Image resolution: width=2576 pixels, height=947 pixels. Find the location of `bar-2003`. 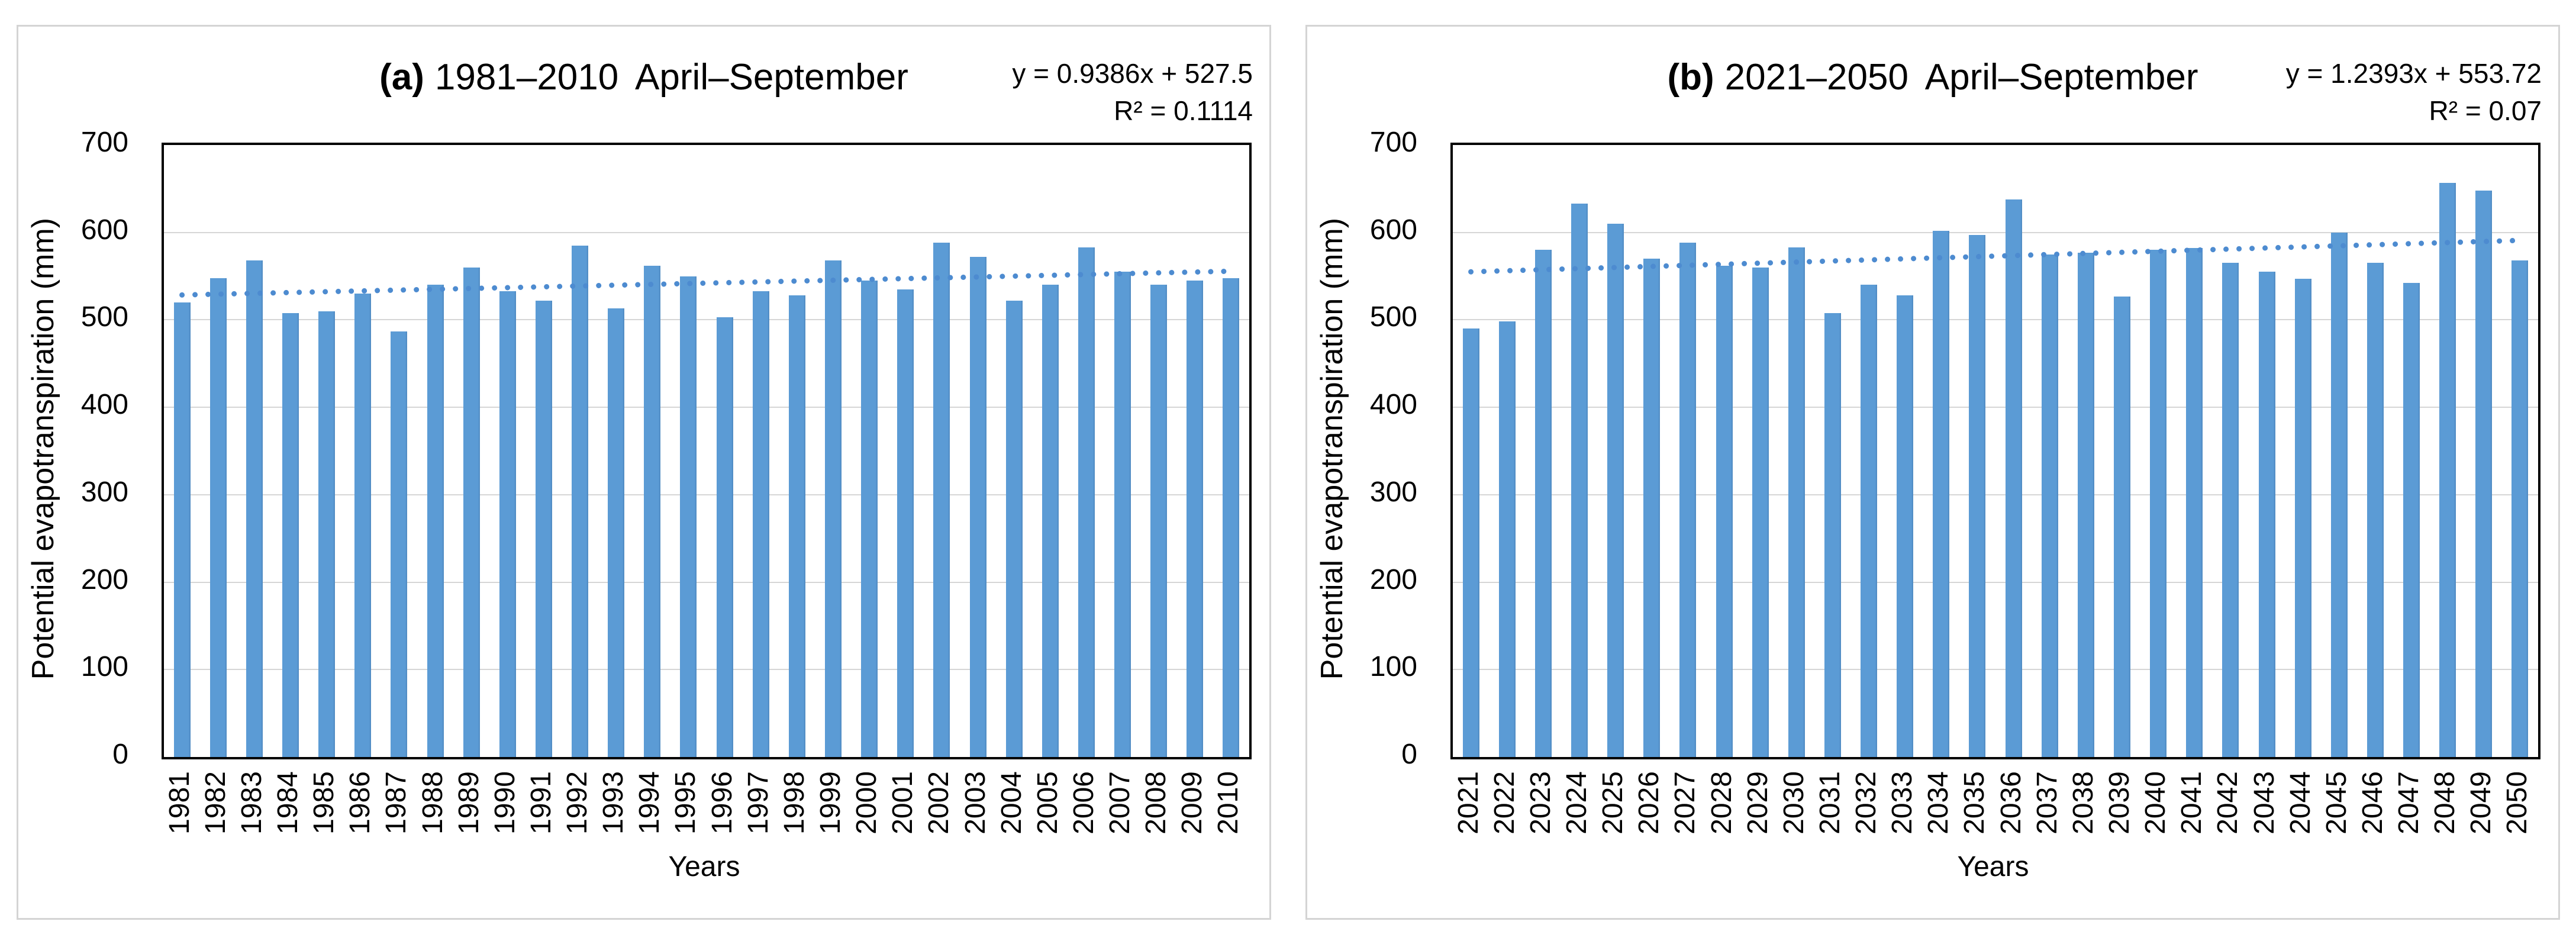

bar-2003 is located at coordinates (977, 507).